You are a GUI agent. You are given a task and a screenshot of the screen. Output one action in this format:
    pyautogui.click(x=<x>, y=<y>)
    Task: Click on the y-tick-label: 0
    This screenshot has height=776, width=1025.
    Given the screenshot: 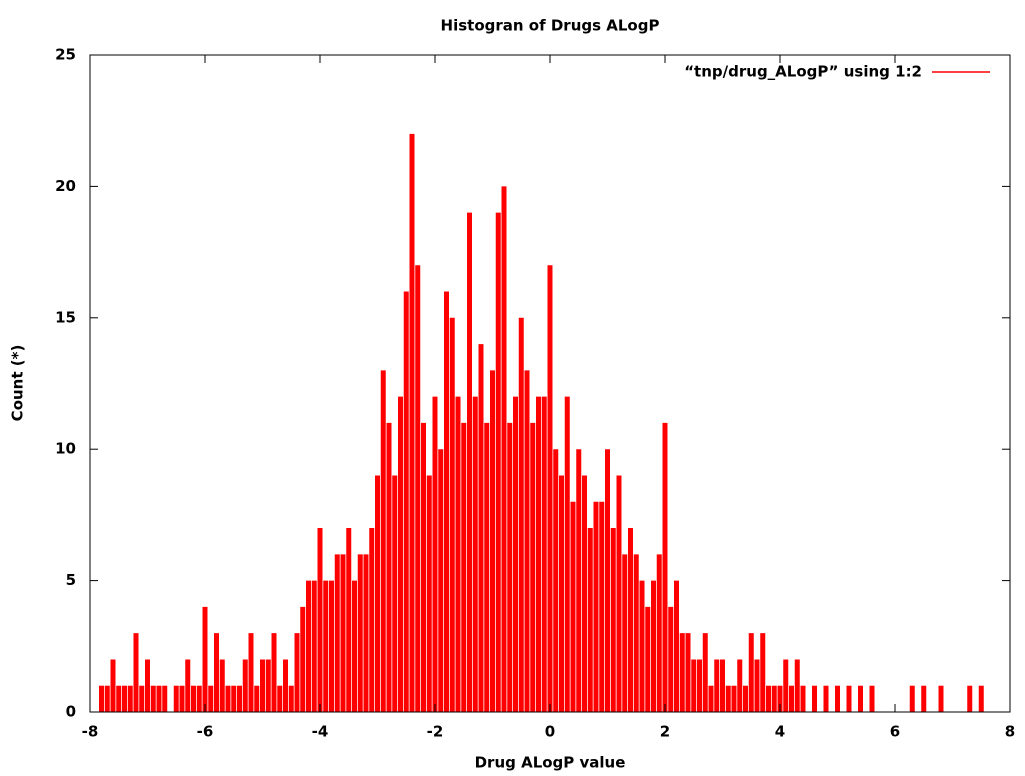 What is the action you would take?
    pyautogui.click(x=71, y=712)
    